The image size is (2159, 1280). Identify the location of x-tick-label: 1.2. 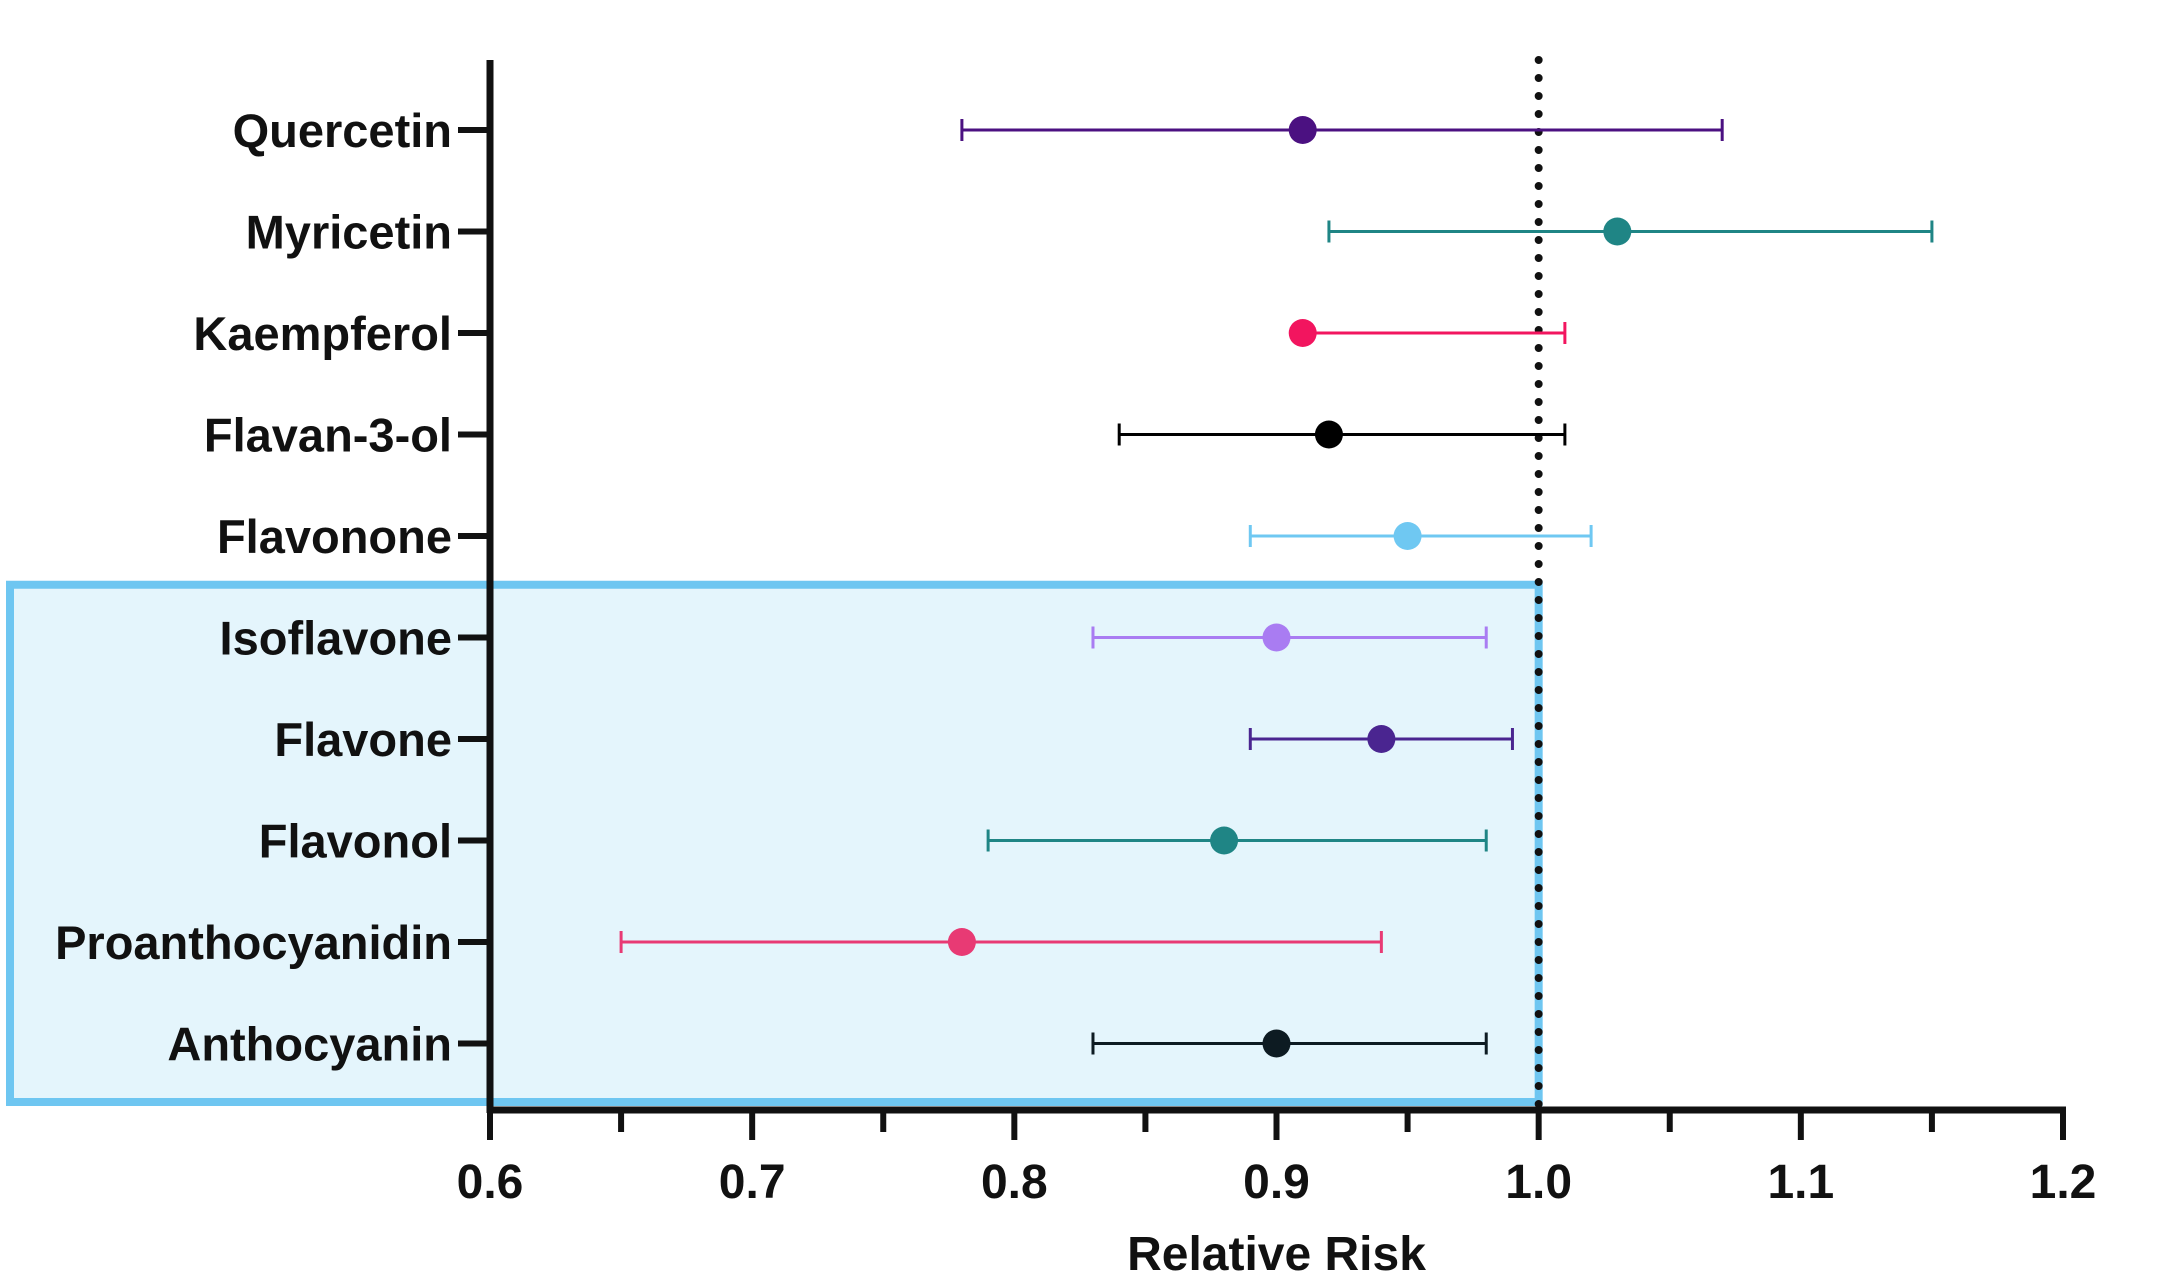
(2063, 1182).